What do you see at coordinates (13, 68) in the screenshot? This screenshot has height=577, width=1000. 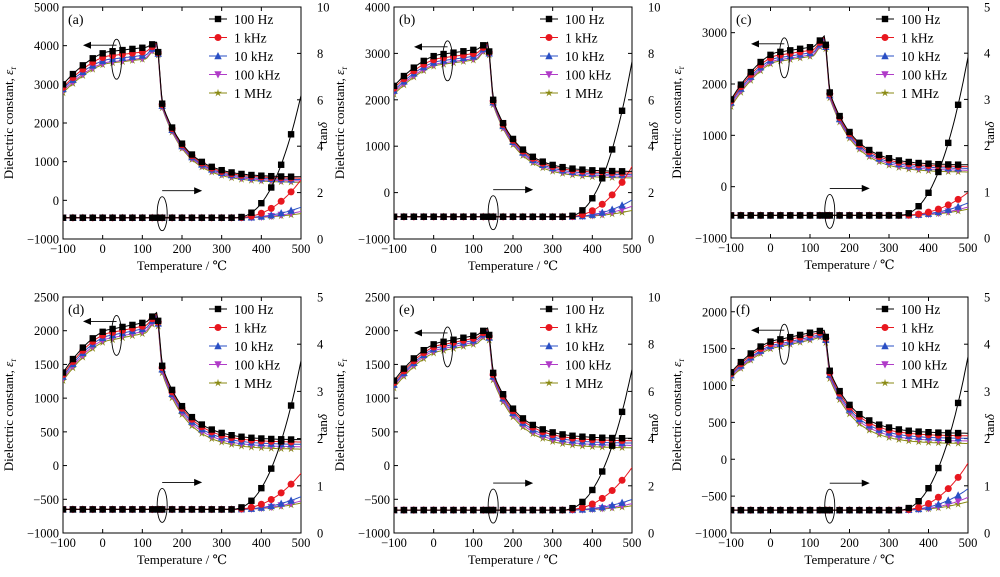 I see `y-axis-label-subscript: r` at bounding box center [13, 68].